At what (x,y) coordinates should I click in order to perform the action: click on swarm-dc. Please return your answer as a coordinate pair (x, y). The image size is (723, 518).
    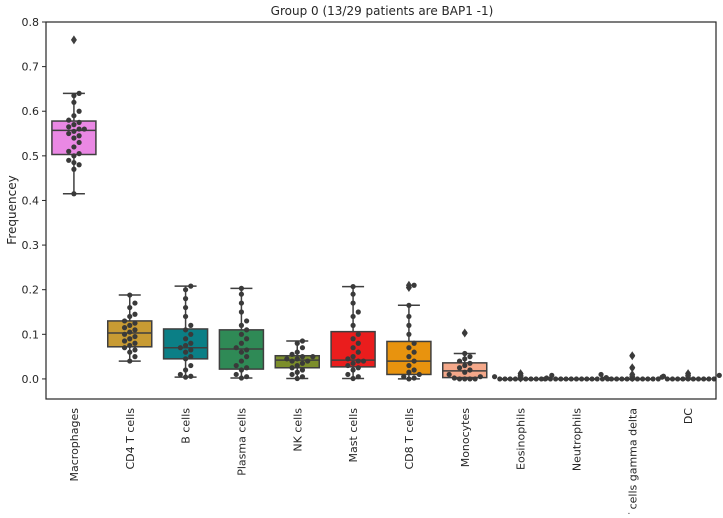
    Looking at the image, I should click on (690, 376).